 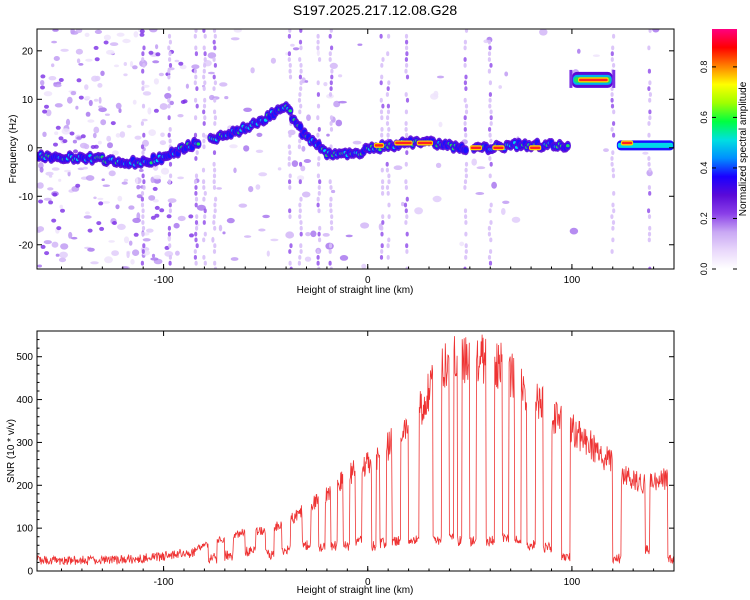 What do you see at coordinates (568, 146) in the screenshot?
I see `ridge-core` at bounding box center [568, 146].